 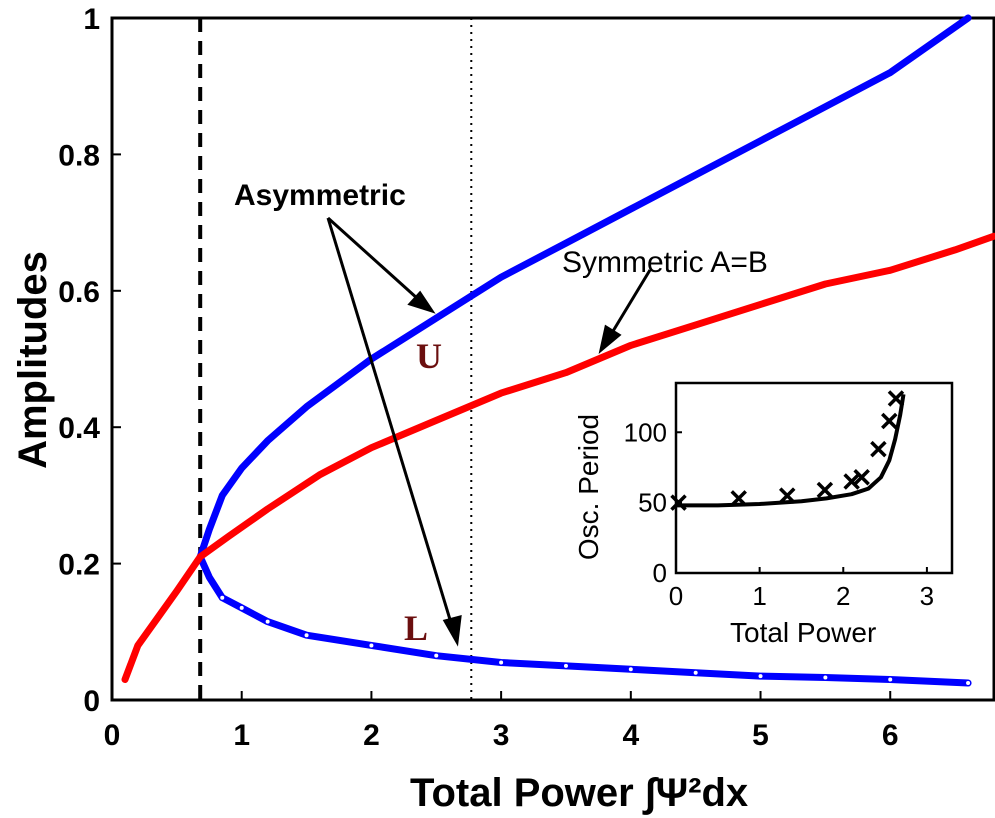 I want to click on y-axis-label: Amplitudes, so click(x=33, y=360).